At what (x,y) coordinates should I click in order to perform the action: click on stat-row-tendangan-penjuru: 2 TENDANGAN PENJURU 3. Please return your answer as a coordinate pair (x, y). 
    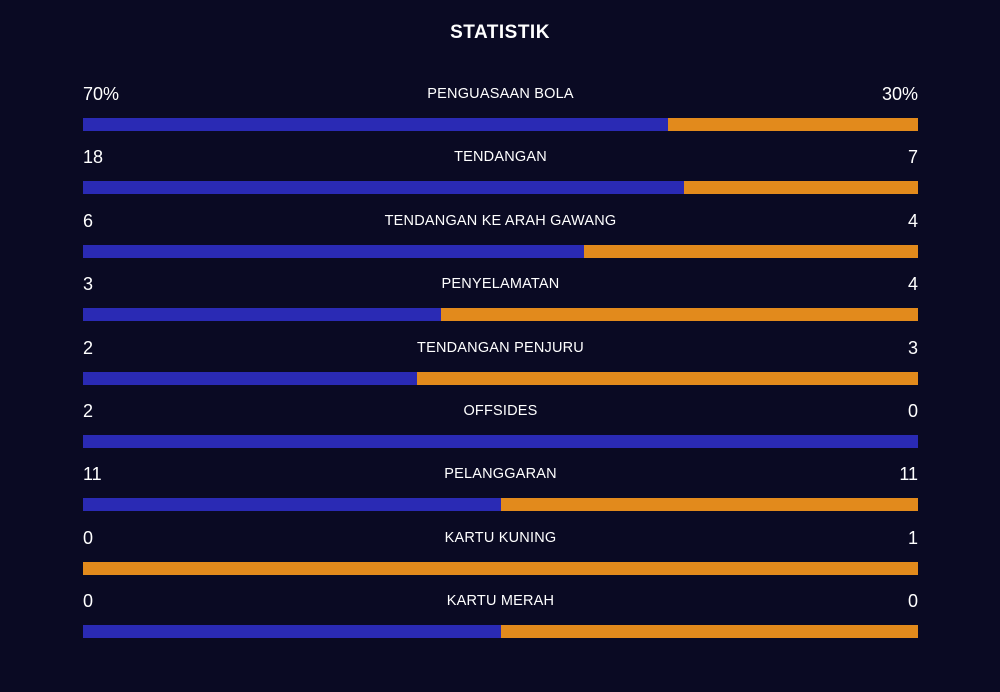
    Looking at the image, I should click on (500, 365).